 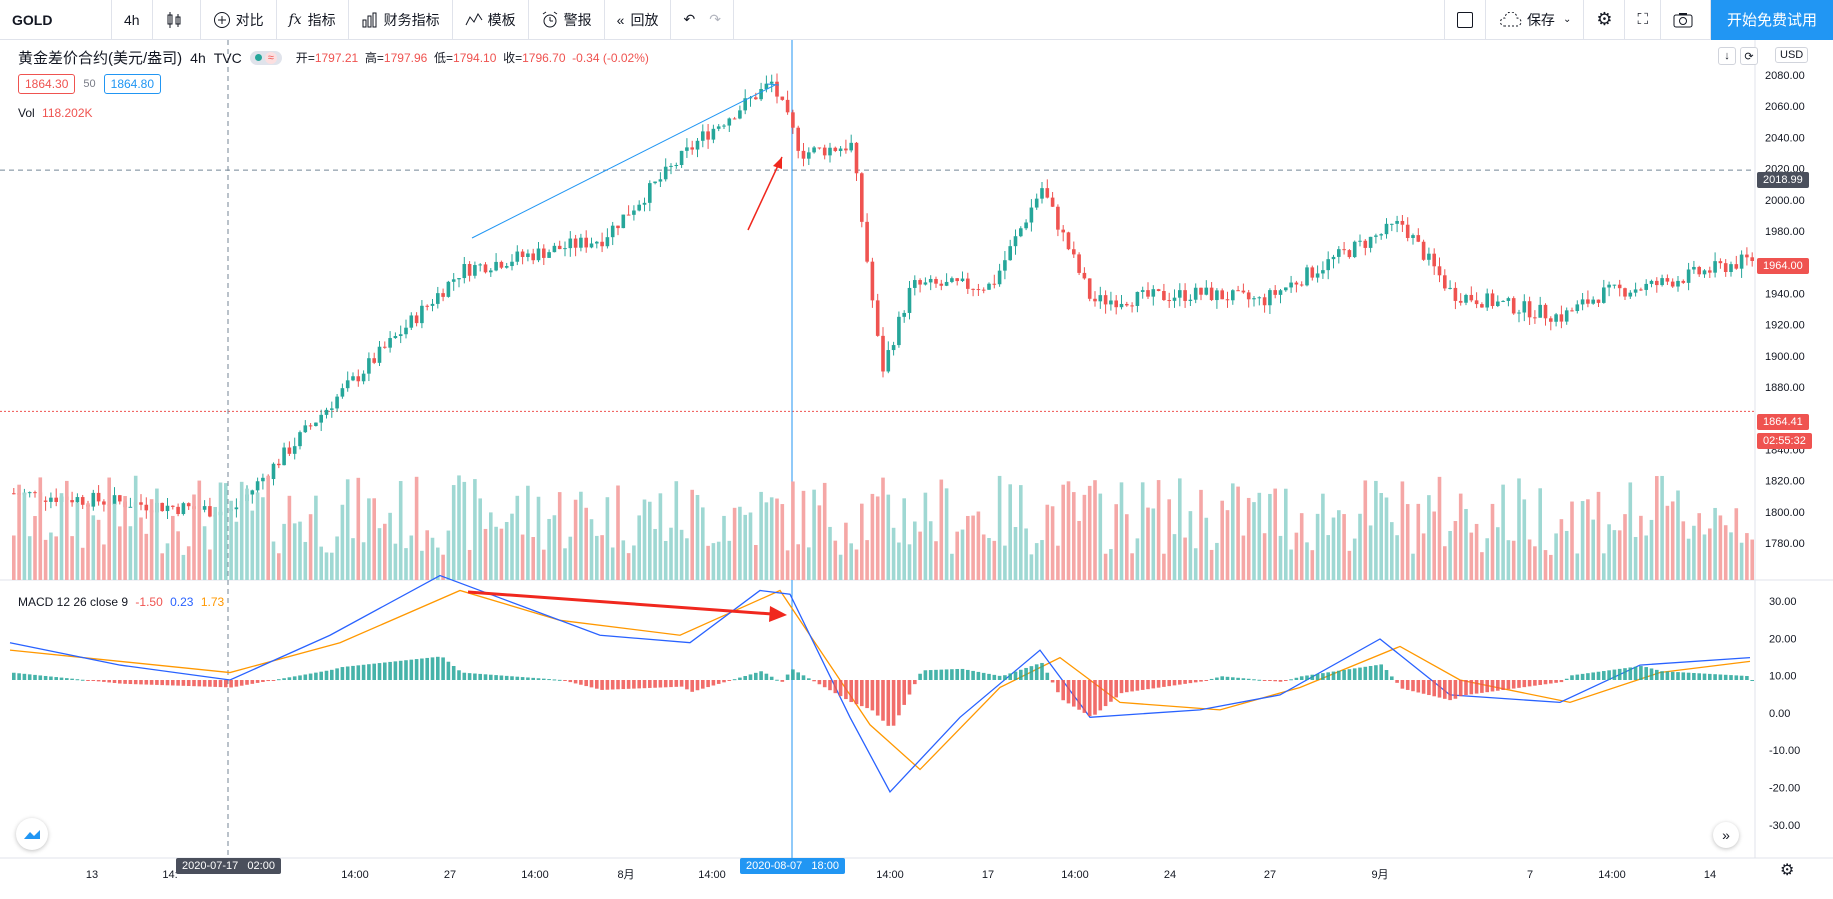 What do you see at coordinates (1710, 875) in the screenshot?
I see `time-tick-label: 14` at bounding box center [1710, 875].